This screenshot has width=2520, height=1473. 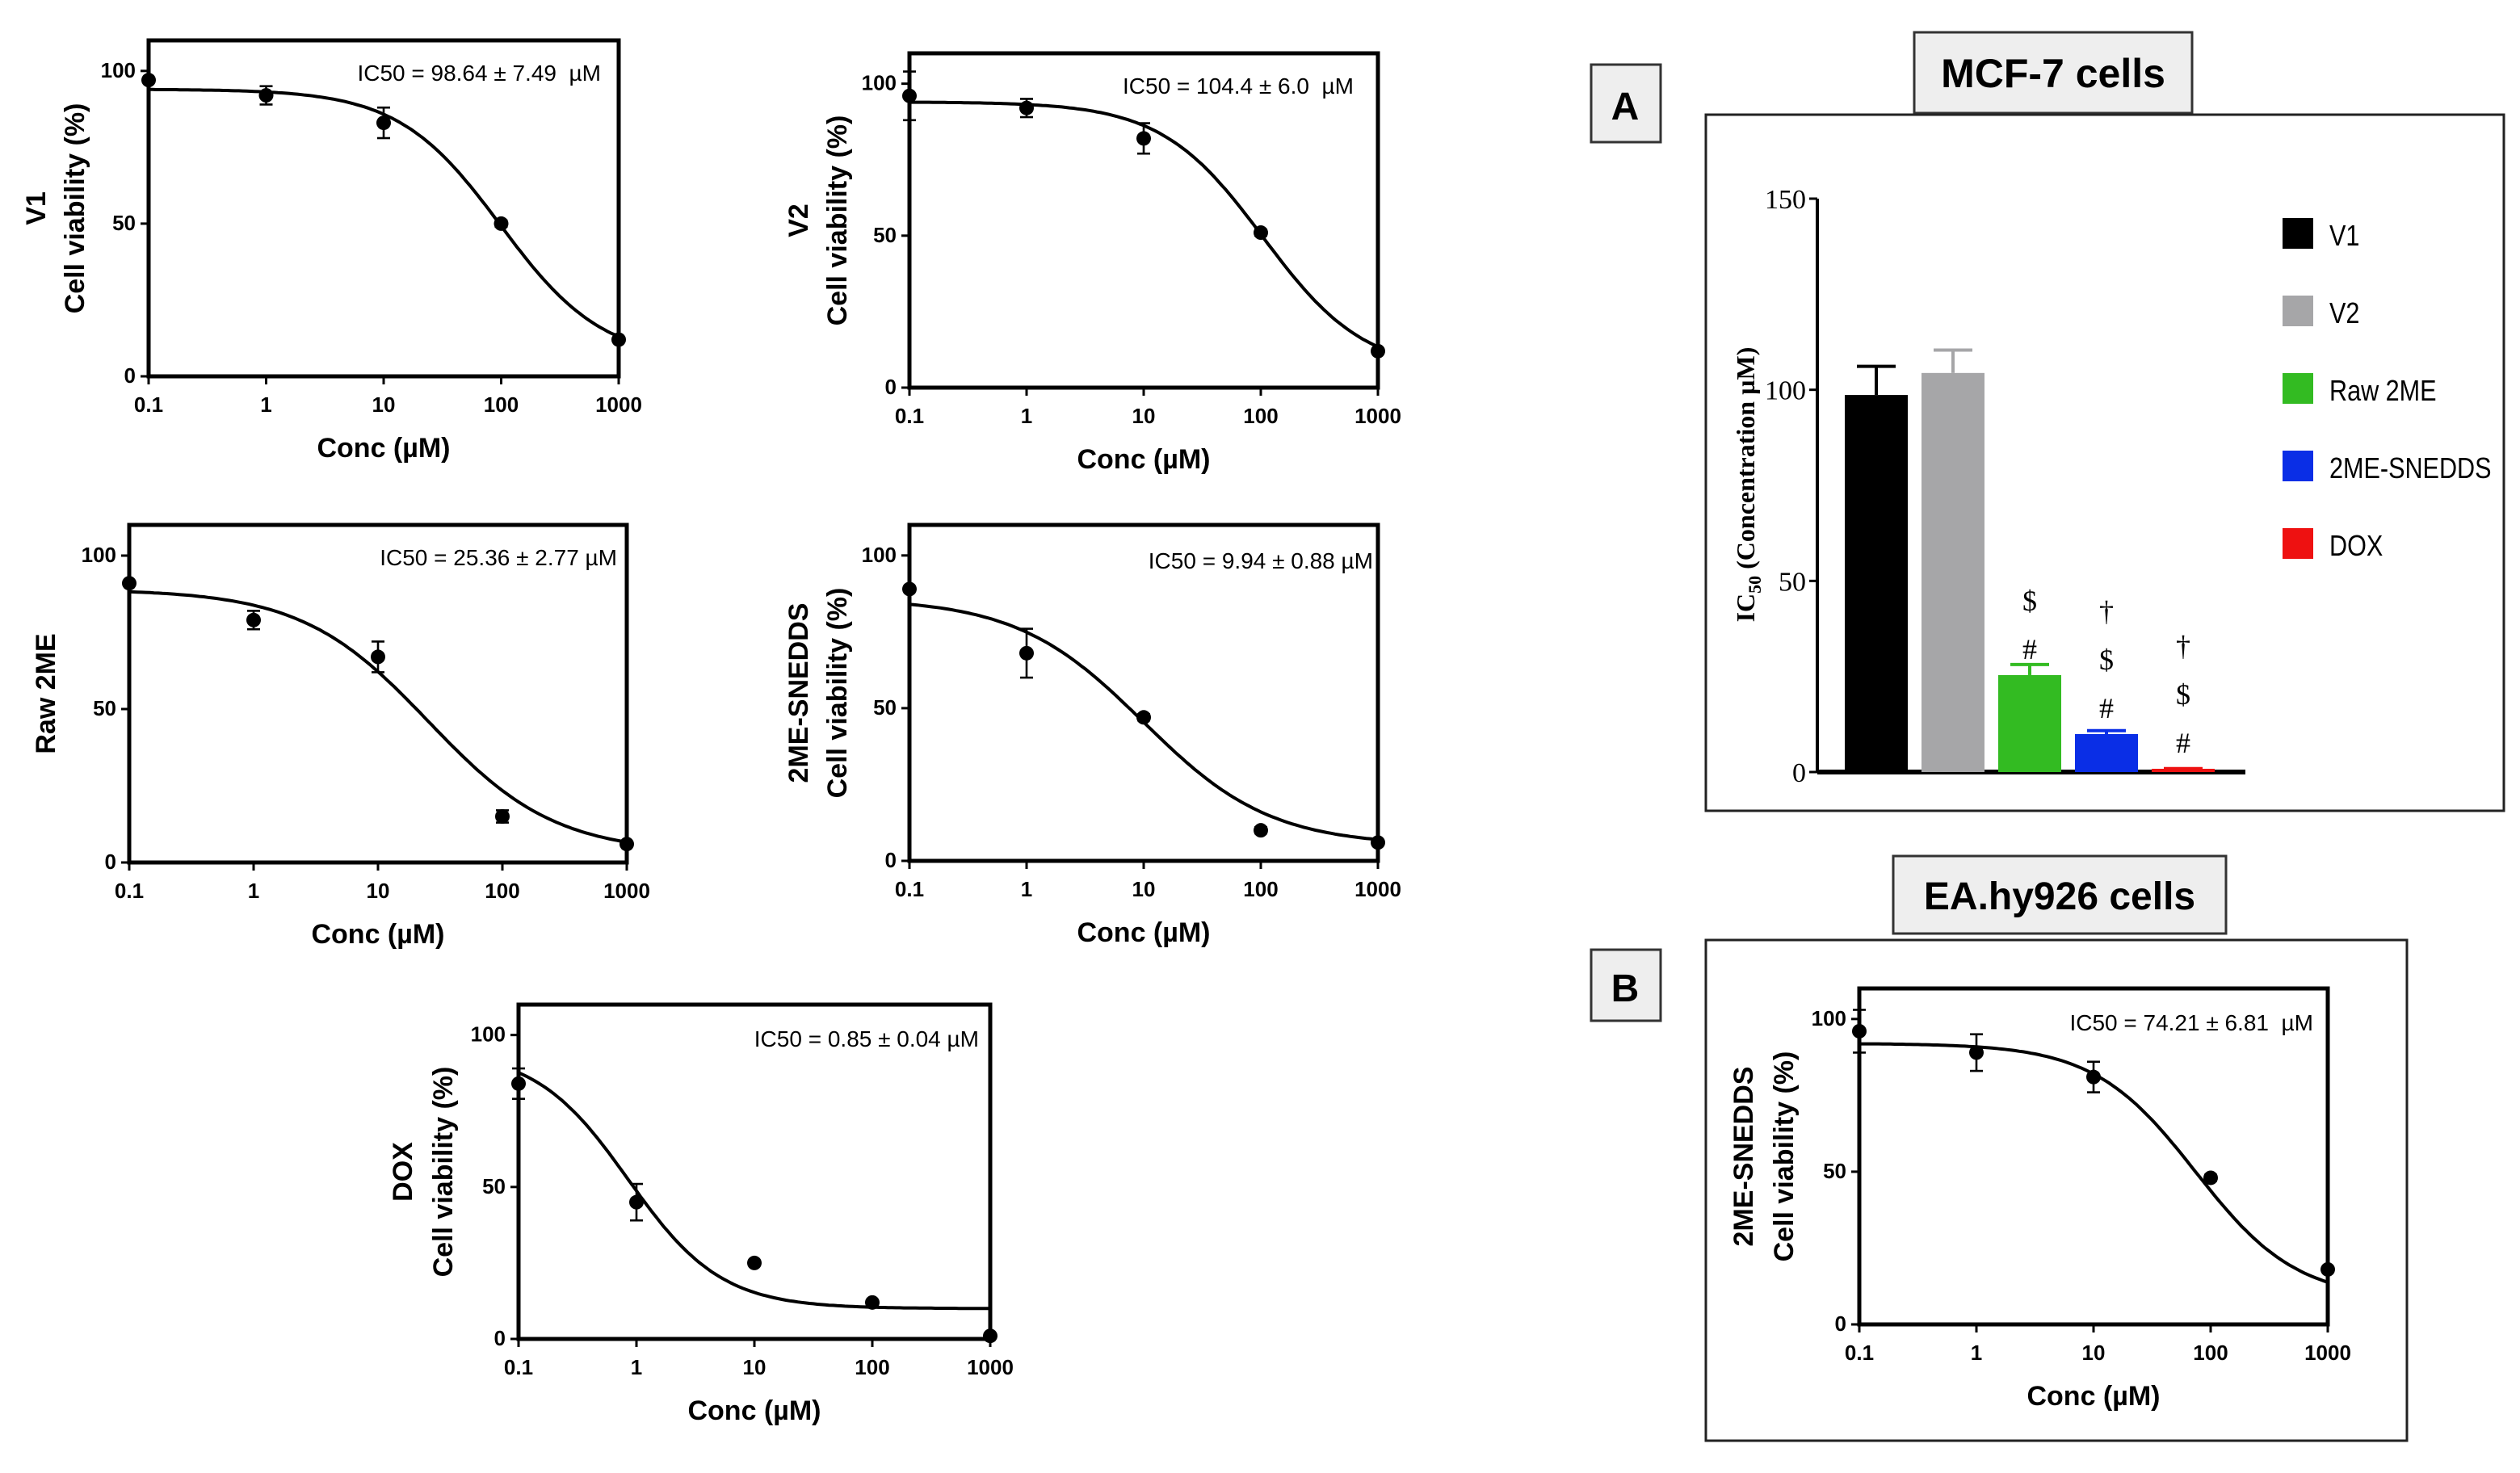 I want to click on series-label: V2, so click(x=799, y=220).